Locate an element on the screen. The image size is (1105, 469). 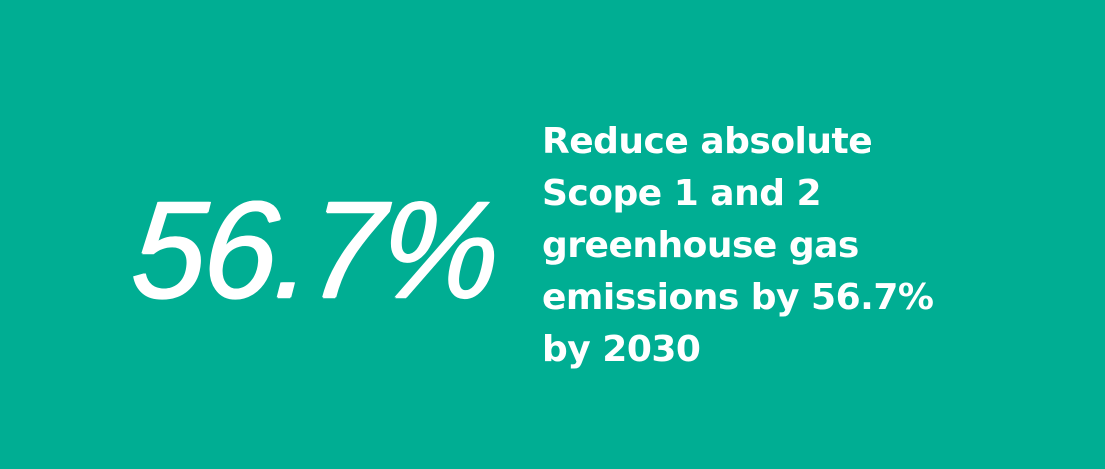
stat-figure: 56.7% is located at coordinates (314, 249).